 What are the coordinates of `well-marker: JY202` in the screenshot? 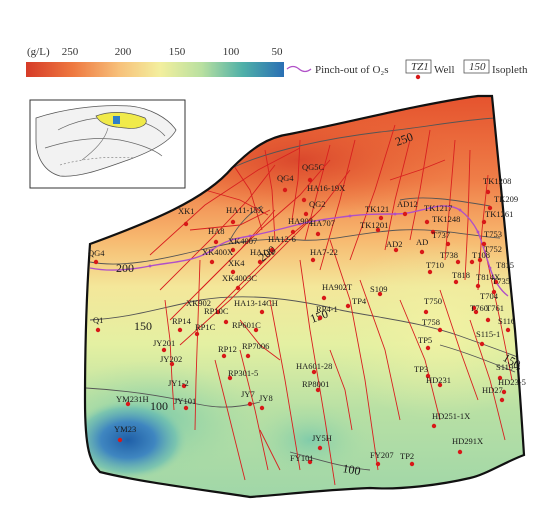 It's located at (171, 360).